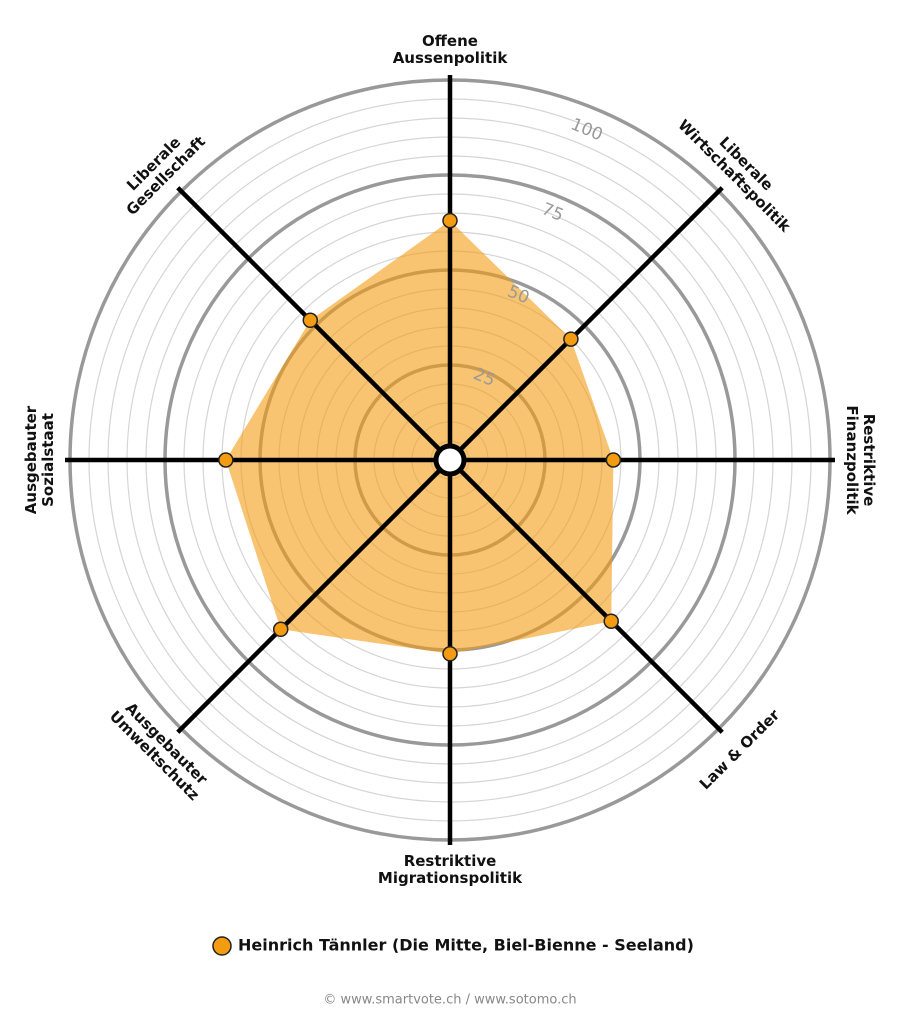  What do you see at coordinates (450, 41) in the screenshot?
I see `axis-label-line: Offene` at bounding box center [450, 41].